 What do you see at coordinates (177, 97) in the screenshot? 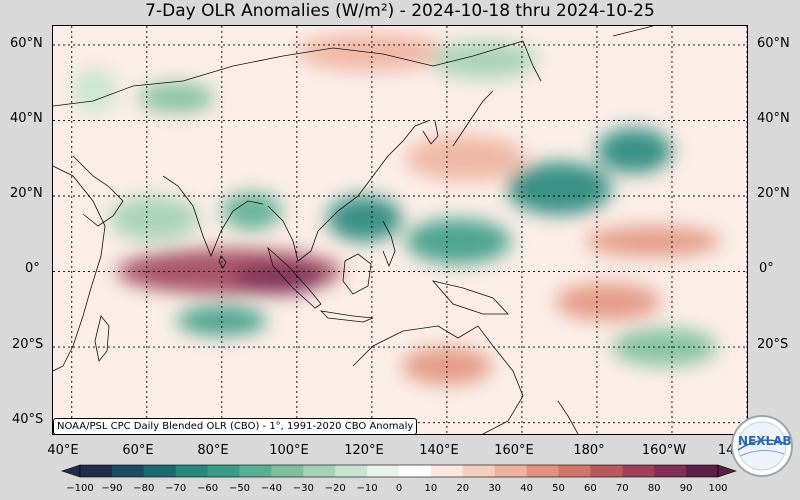
I see `central-asia-negative` at bounding box center [177, 97].